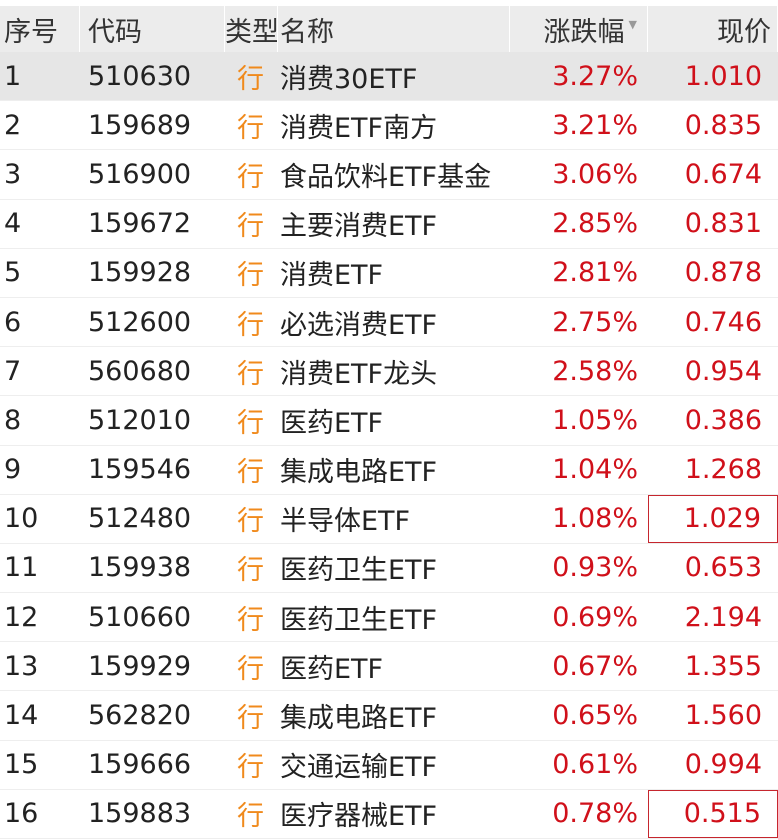  I want to click on row-change: 0.65%, so click(595, 716).